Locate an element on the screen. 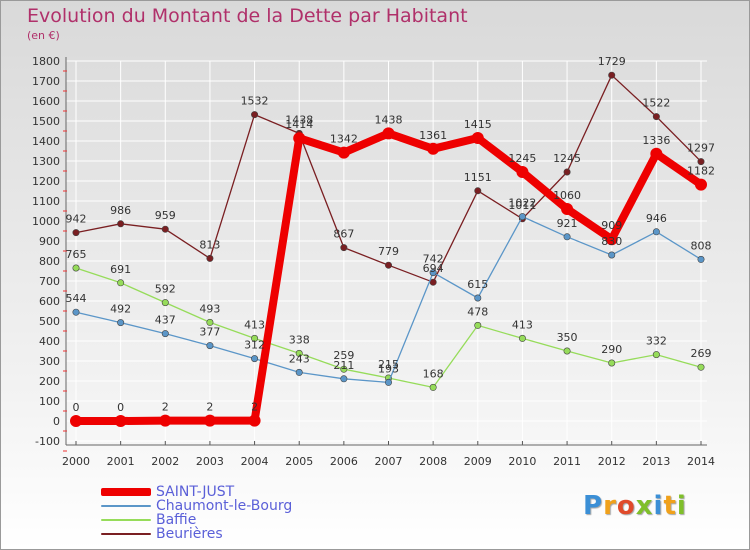  x-tick-label: 2014 is located at coordinates (701, 461).